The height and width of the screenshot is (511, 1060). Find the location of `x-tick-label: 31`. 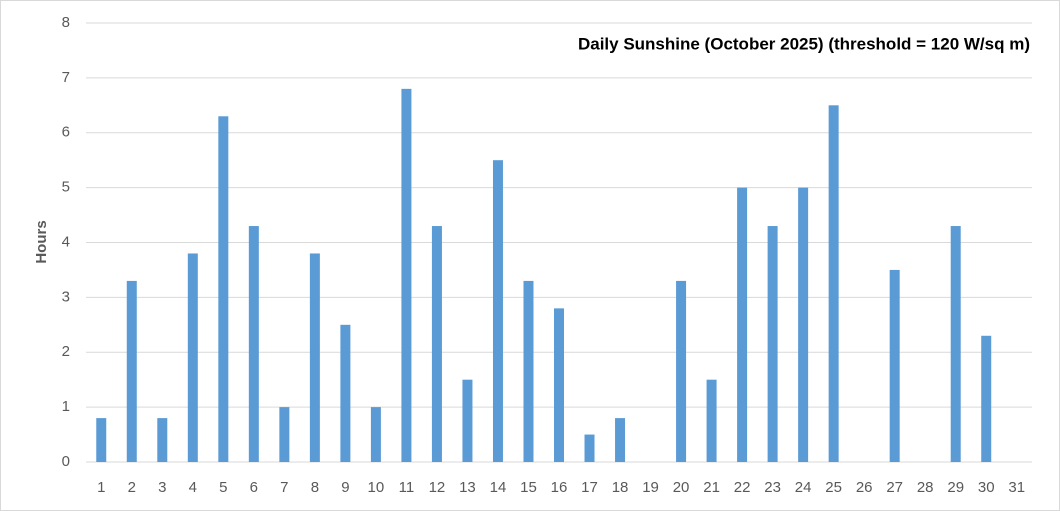

x-tick-label: 31 is located at coordinates (1016, 487).